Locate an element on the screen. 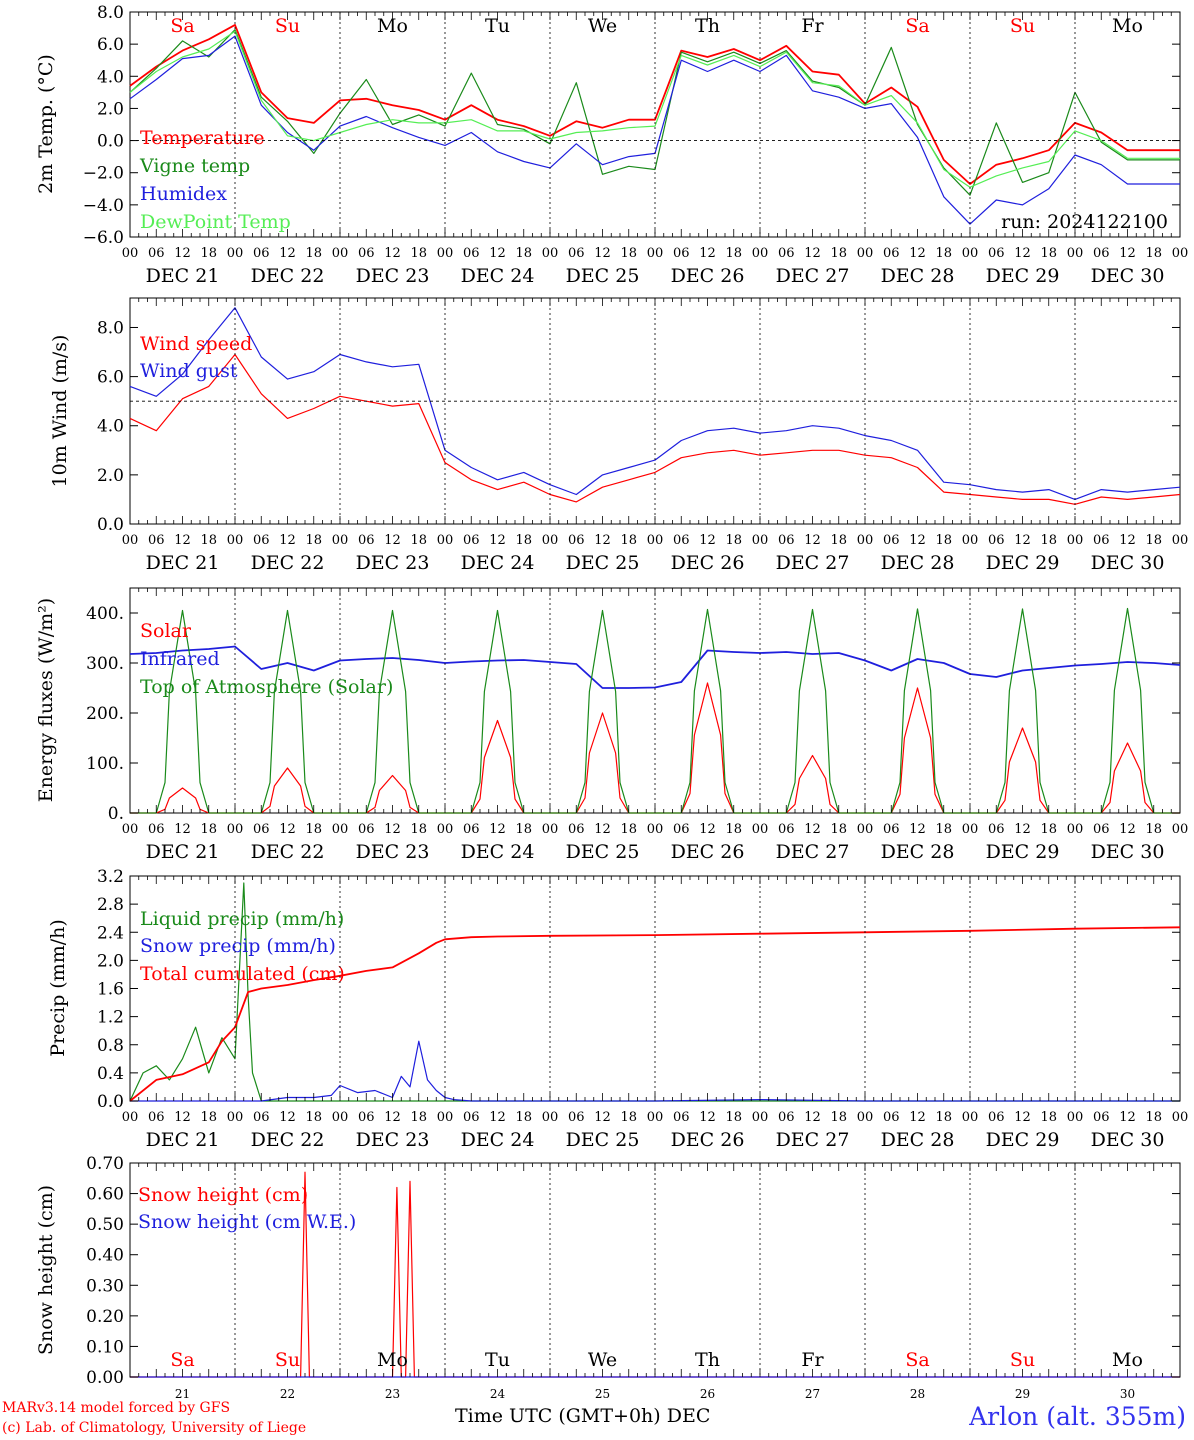 The height and width of the screenshot is (1440, 1194). run-label: run: 2024122100 is located at coordinates (1084, 222).